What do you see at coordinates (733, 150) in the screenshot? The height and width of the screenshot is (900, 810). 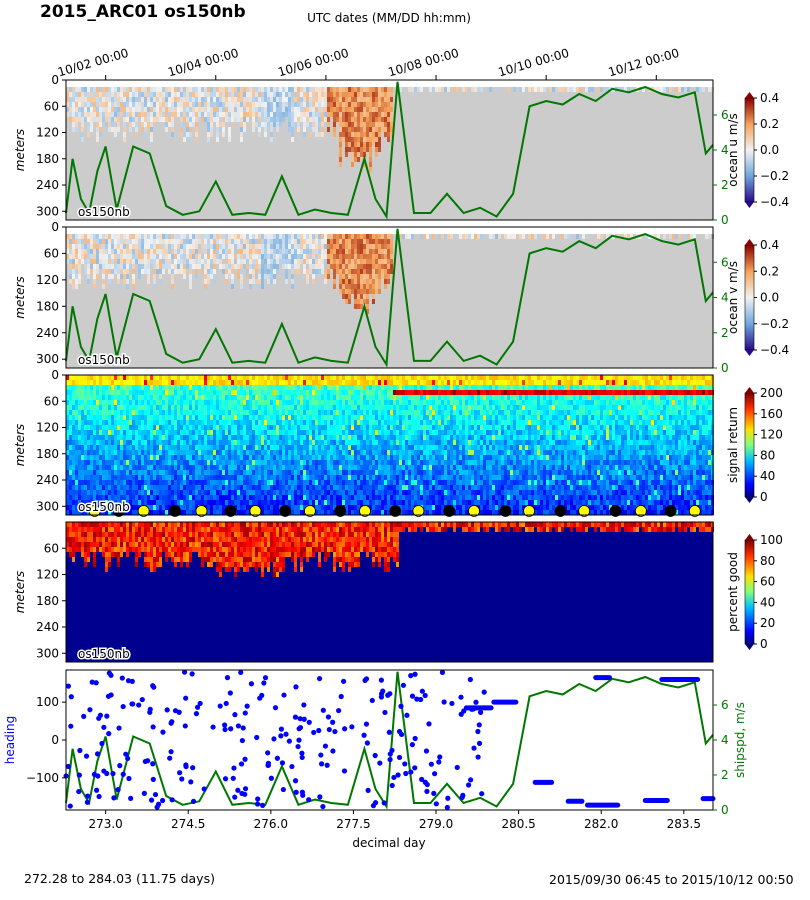 I see `colorbar-label: ocean u m/s` at bounding box center [733, 150].